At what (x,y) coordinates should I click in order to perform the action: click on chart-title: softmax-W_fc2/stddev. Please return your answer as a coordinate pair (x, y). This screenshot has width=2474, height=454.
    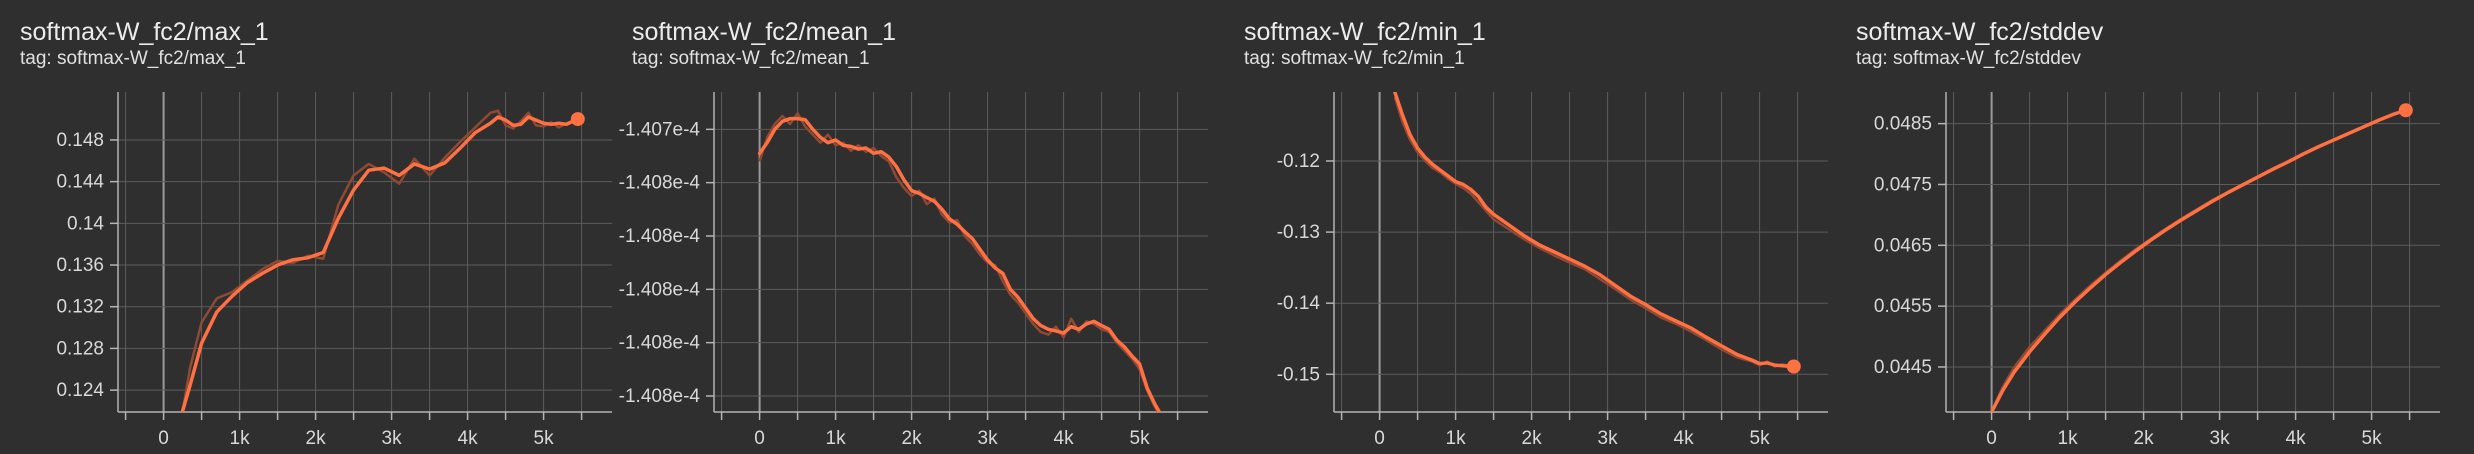
    Looking at the image, I should click on (1980, 32).